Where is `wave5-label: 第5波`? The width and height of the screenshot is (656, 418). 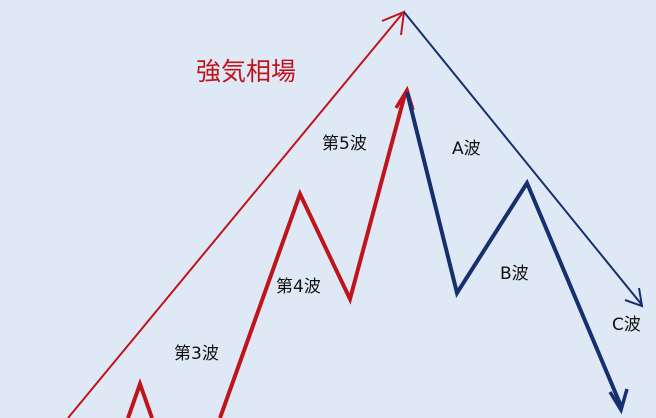
wave5-label: 第5波 is located at coordinates (344, 144).